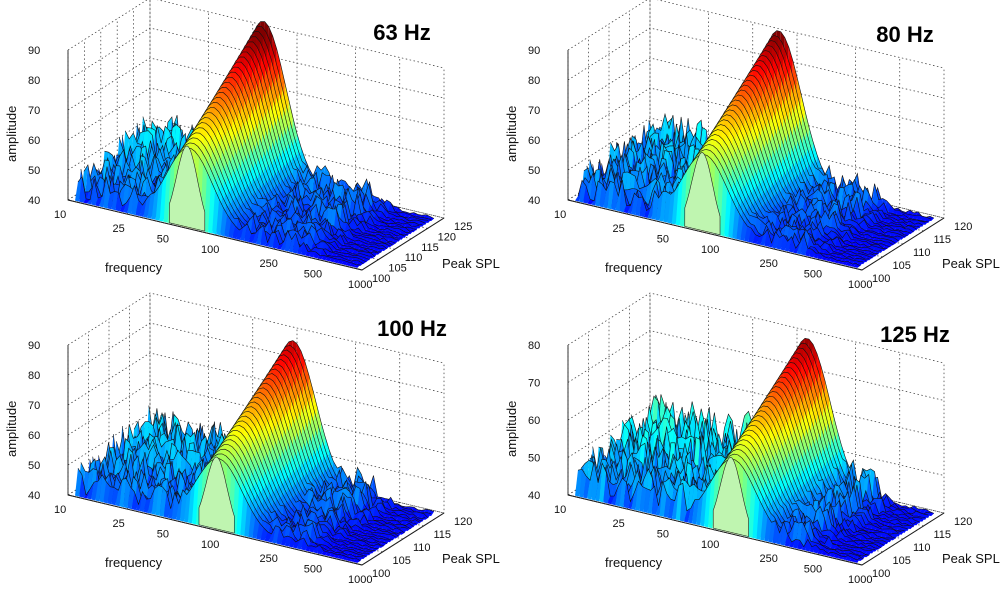 This screenshot has width=1000, height=590. What do you see at coordinates (34, 141) in the screenshot?
I see `z-tick-label: 60` at bounding box center [34, 141].